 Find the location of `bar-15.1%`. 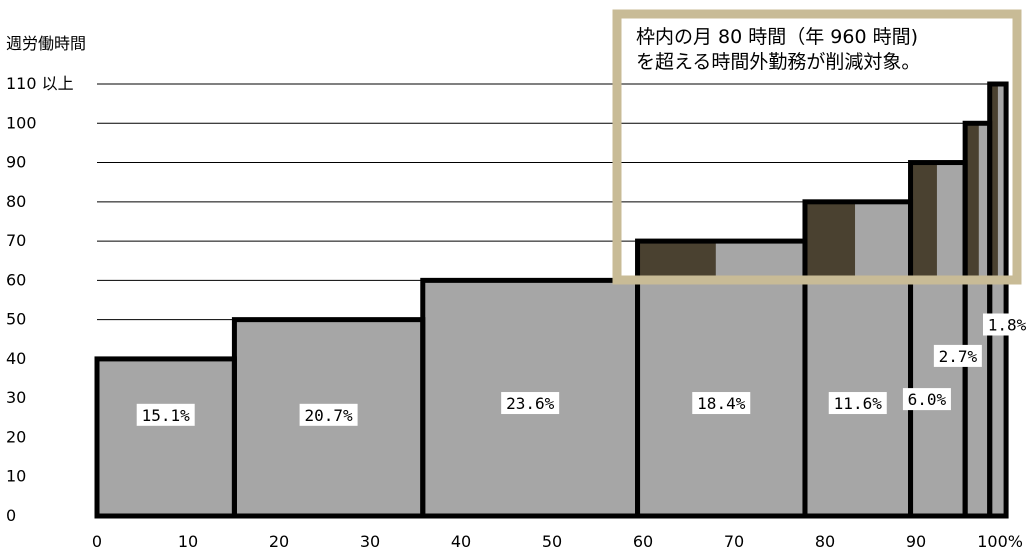

bar-15.1% is located at coordinates (166, 437).